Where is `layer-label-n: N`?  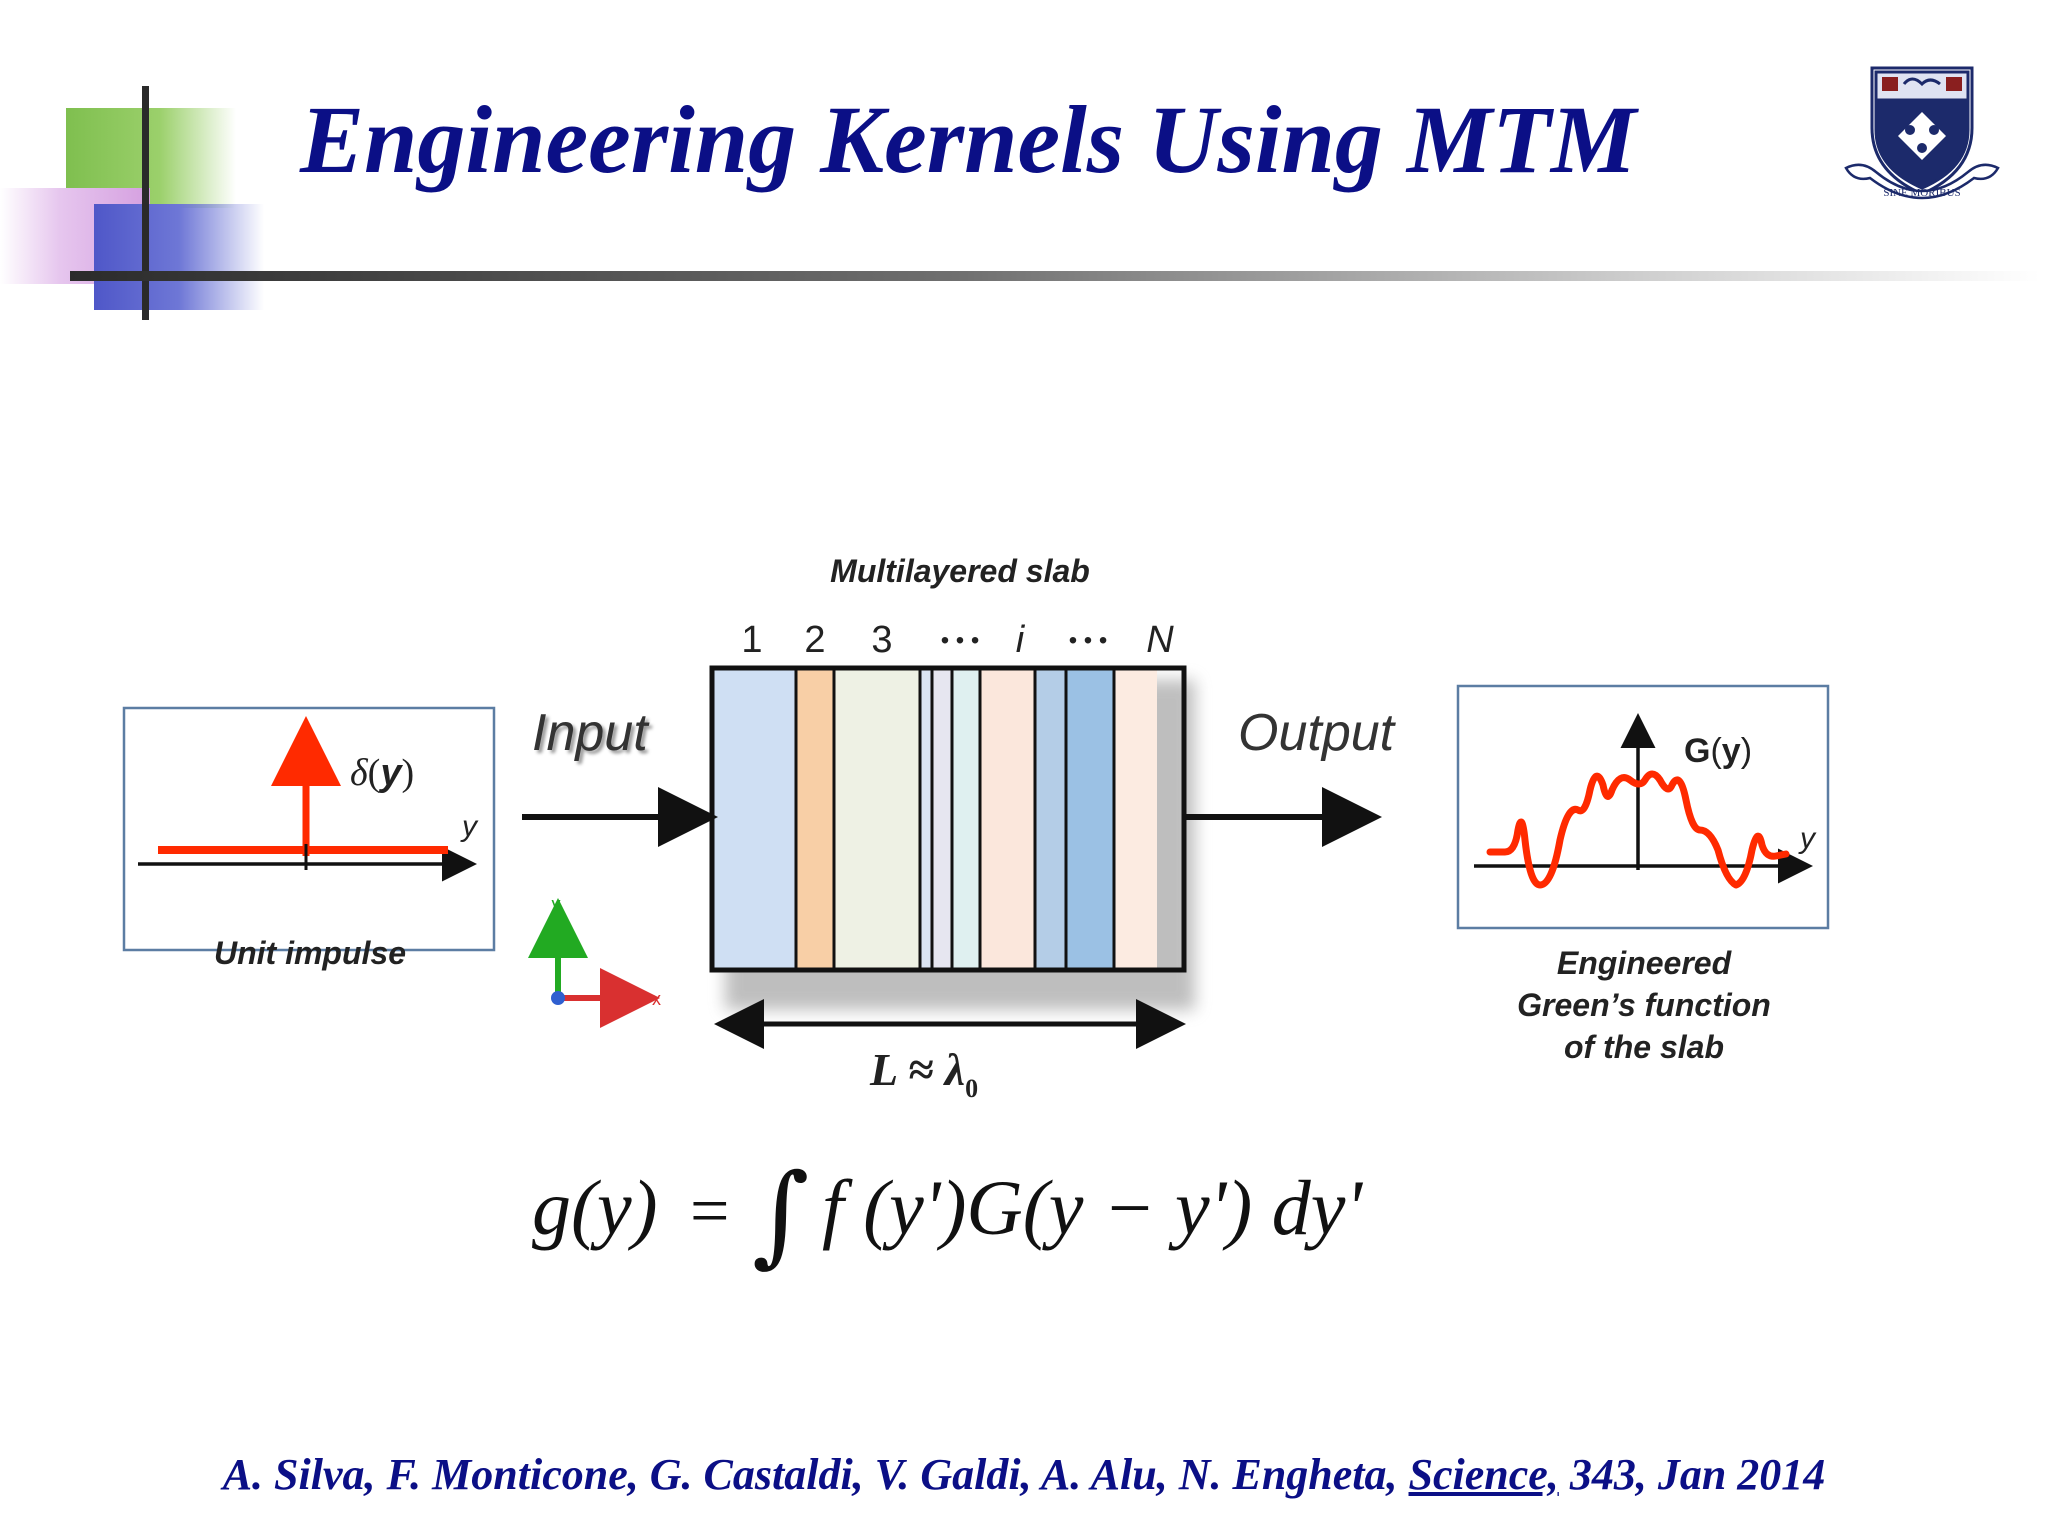
layer-label-n: N is located at coordinates (1160, 640).